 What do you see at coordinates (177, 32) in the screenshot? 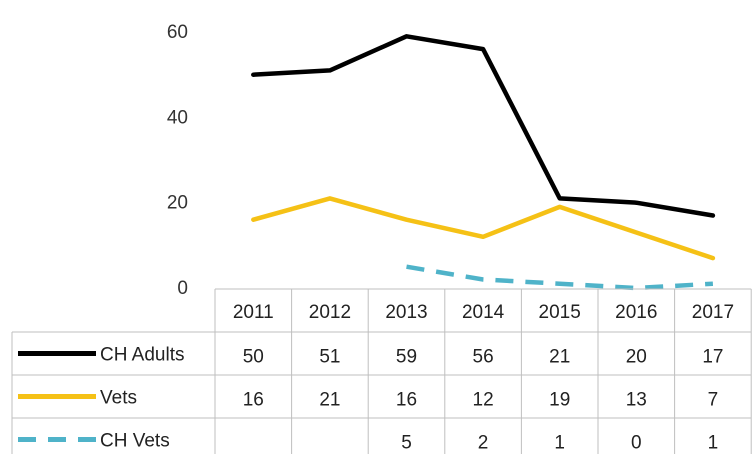
I see `y-tick-label: 60` at bounding box center [177, 32].